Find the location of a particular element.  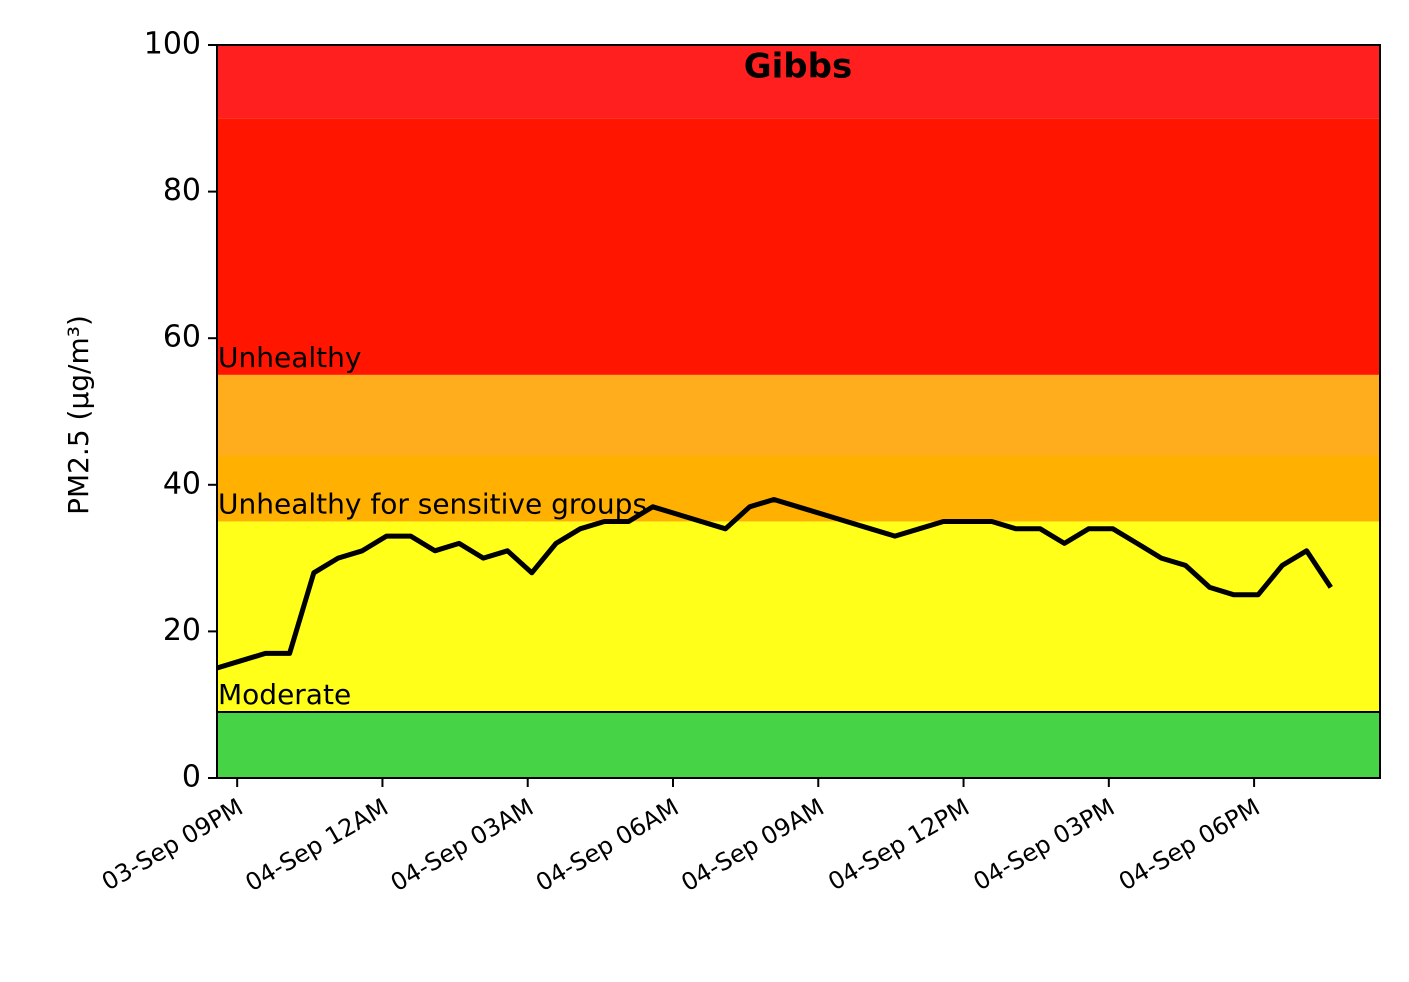

y-axis-label: PM2.5 (µg/m³) is located at coordinates (78, 415).